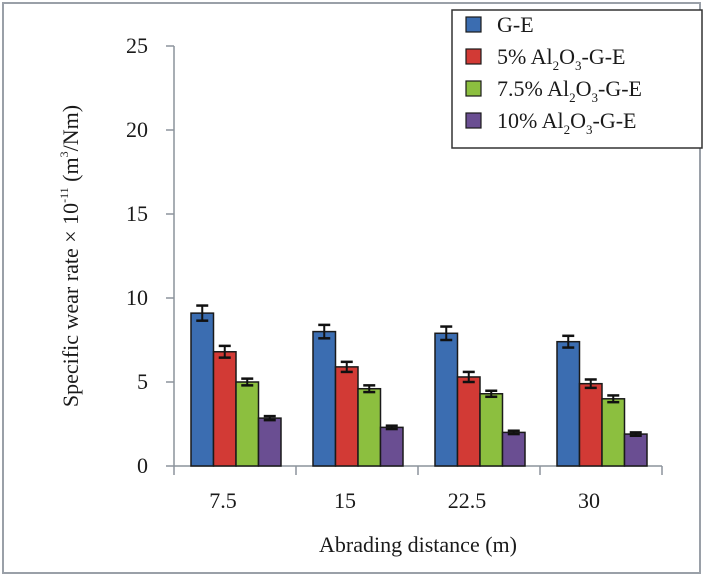 The height and width of the screenshot is (578, 705). What do you see at coordinates (419, 371) in the screenshot?
I see `error-bars` at bounding box center [419, 371].